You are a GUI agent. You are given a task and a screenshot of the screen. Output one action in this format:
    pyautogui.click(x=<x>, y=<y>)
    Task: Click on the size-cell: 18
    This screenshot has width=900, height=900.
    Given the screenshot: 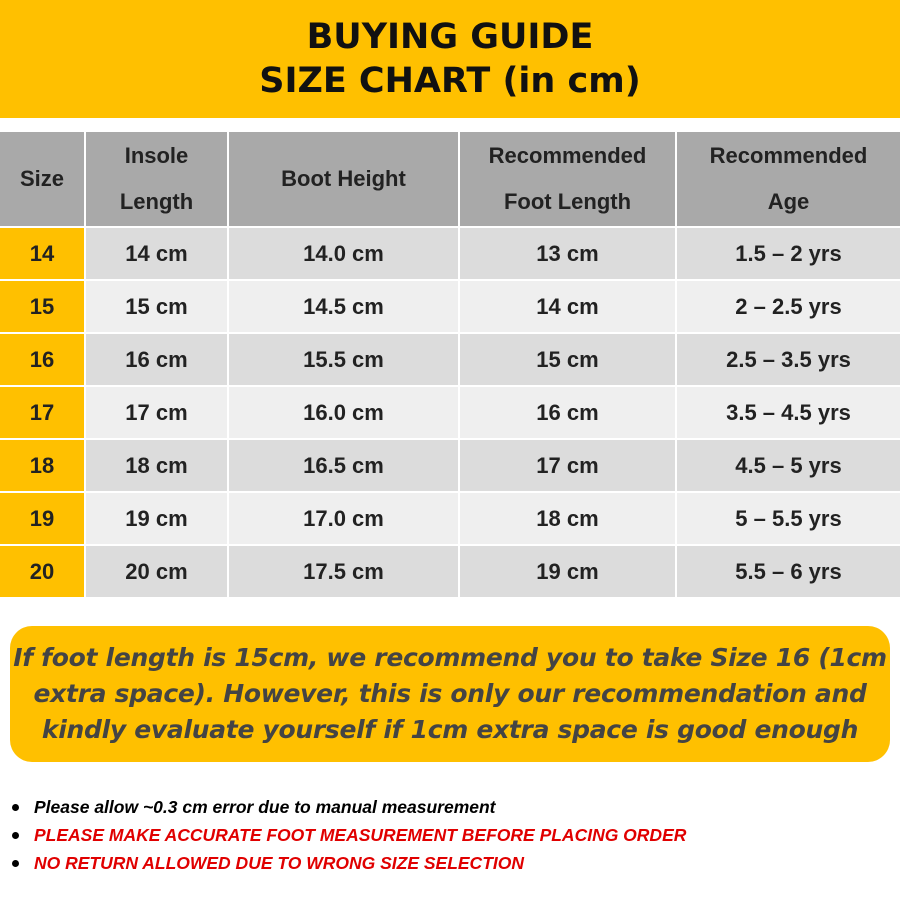 What is the action you would take?
    pyautogui.click(x=42, y=465)
    